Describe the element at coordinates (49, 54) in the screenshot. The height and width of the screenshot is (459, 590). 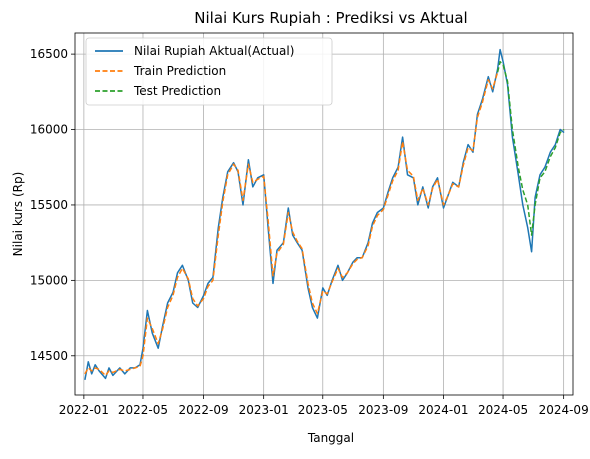
I see `y-tick-label: 16500` at that location.